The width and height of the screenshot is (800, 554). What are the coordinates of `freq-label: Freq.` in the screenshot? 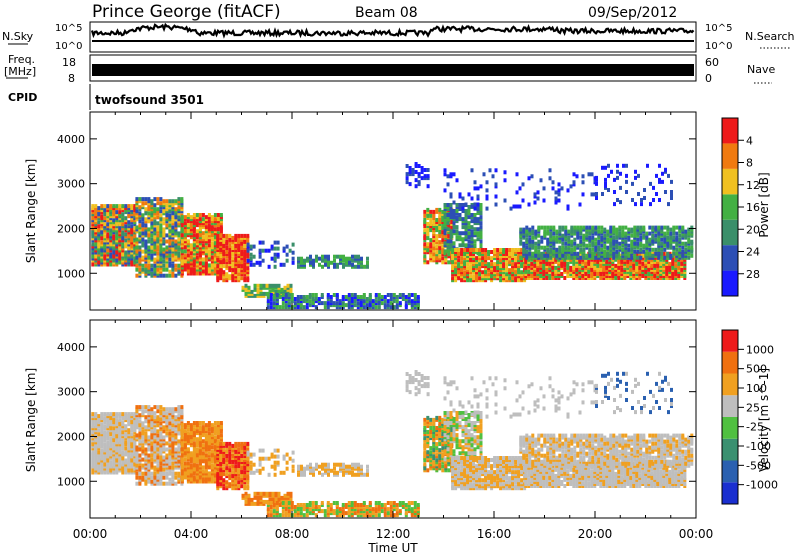 It's located at (21, 59).